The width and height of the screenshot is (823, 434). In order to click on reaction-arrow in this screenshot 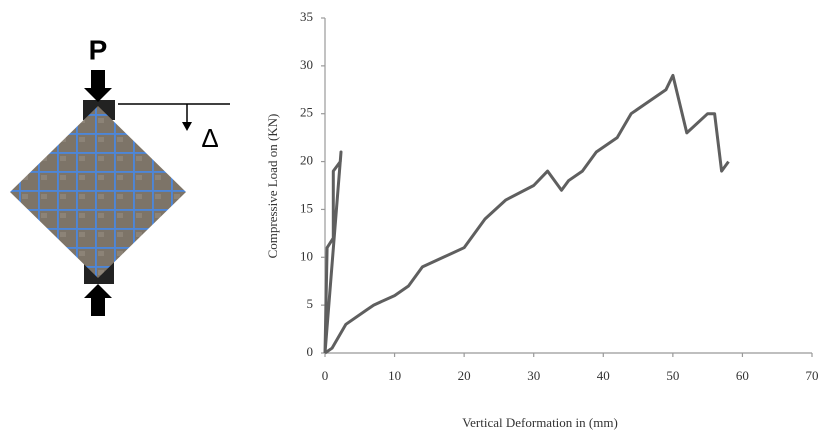, I will do `click(98, 300)`.